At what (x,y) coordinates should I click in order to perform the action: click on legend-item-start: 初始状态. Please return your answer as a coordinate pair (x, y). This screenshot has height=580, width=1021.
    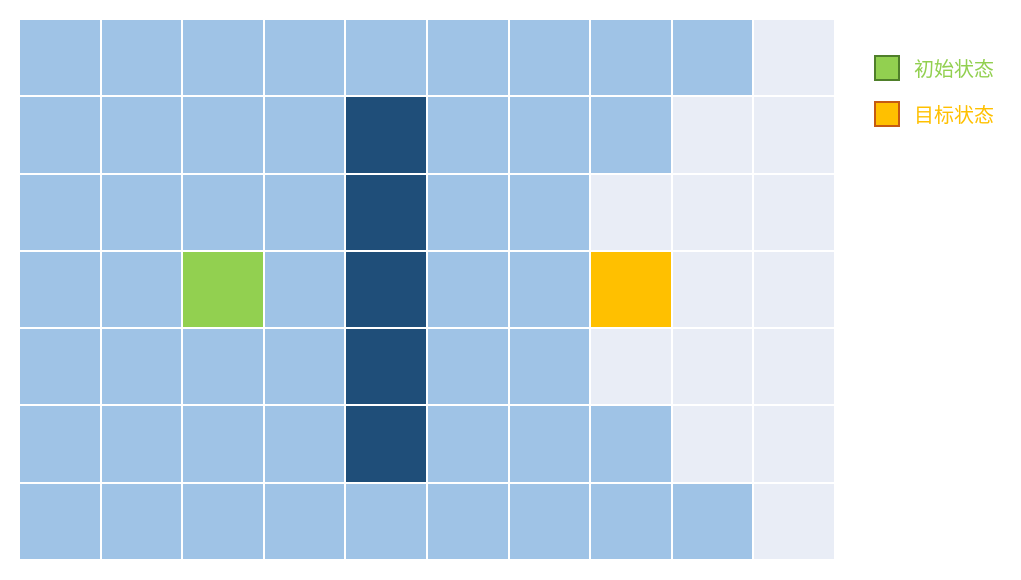
    Looking at the image, I should click on (944, 70).